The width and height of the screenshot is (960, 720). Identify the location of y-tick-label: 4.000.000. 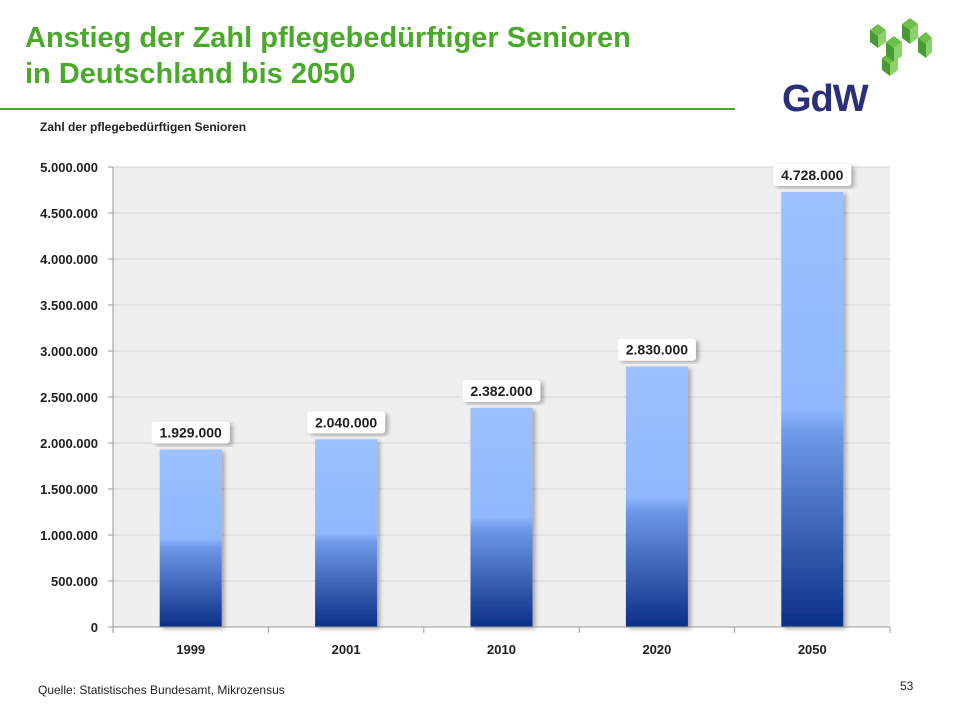
(69, 259).